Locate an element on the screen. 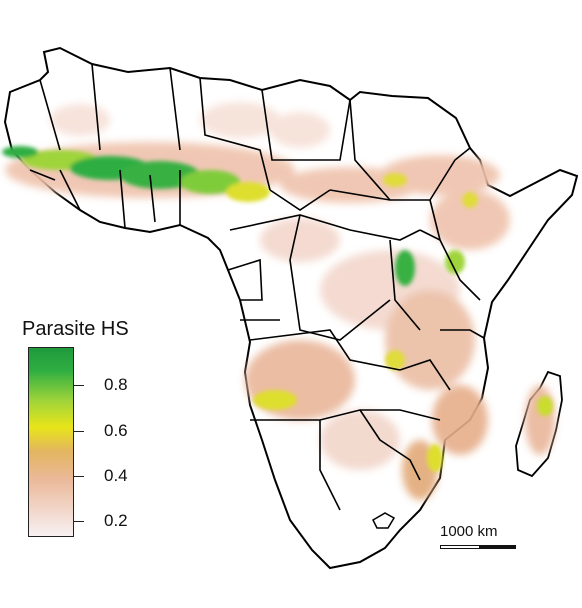 Image resolution: width=582 pixels, height=608 pixels. scale-bar-label: 1000 km is located at coordinates (469, 531).